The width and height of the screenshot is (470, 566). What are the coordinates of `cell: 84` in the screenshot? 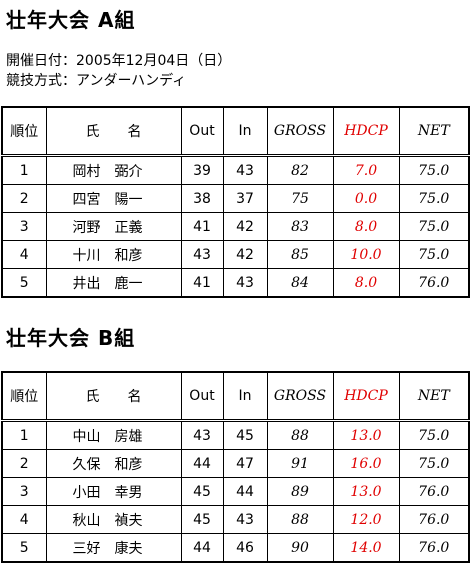 It's located at (300, 283).